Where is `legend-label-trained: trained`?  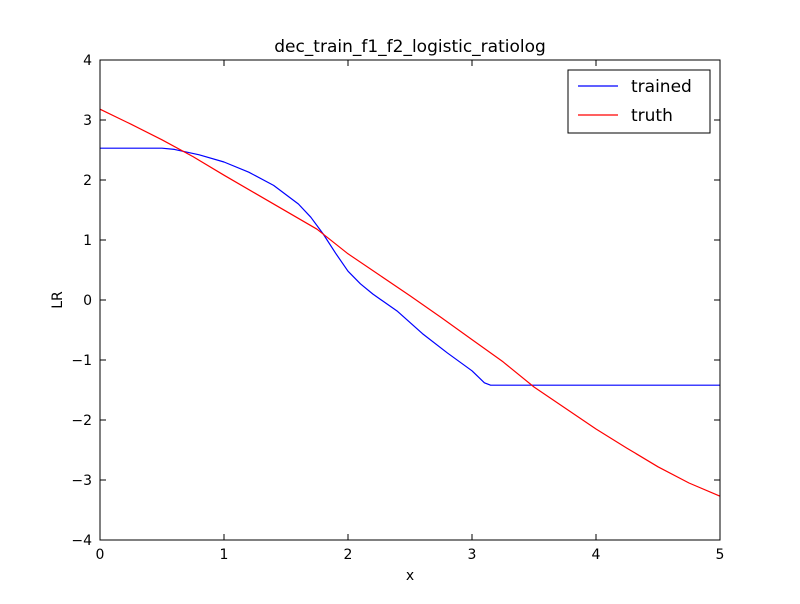
legend-label-trained: trained is located at coordinates (661, 87).